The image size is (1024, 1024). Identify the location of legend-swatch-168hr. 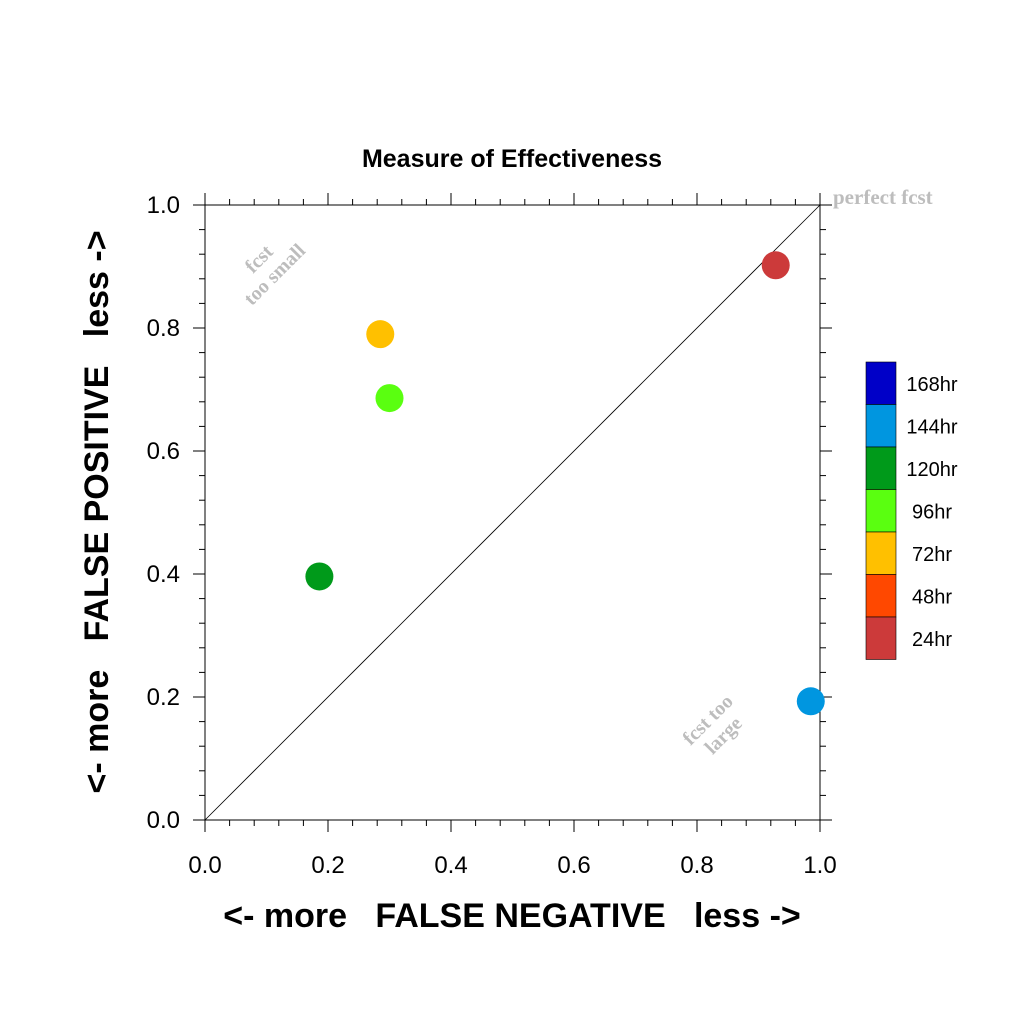
(881, 383).